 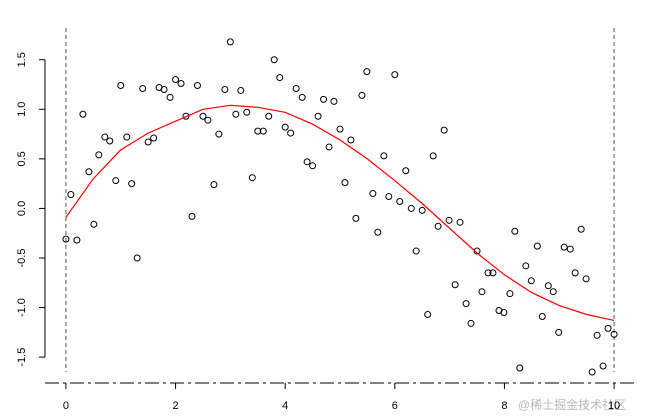 What do you see at coordinates (66, 406) in the screenshot?
I see `x-tick-label: 0` at bounding box center [66, 406].